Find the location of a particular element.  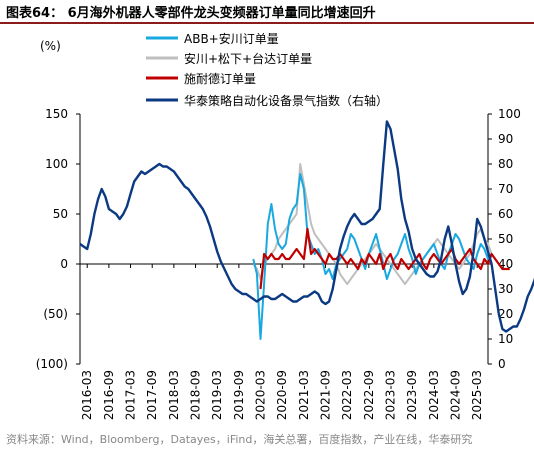

x-axis-tick-label: 2019-03 is located at coordinates (217, 395).